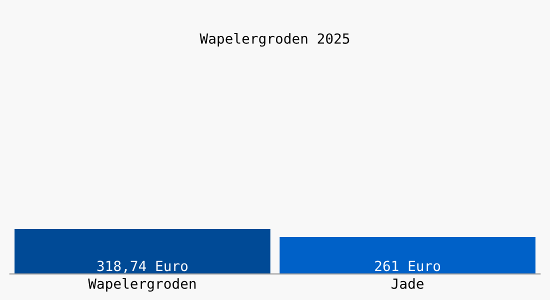  Describe the element at coordinates (407, 266) in the screenshot. I see `data-label: 261 Euro` at that location.